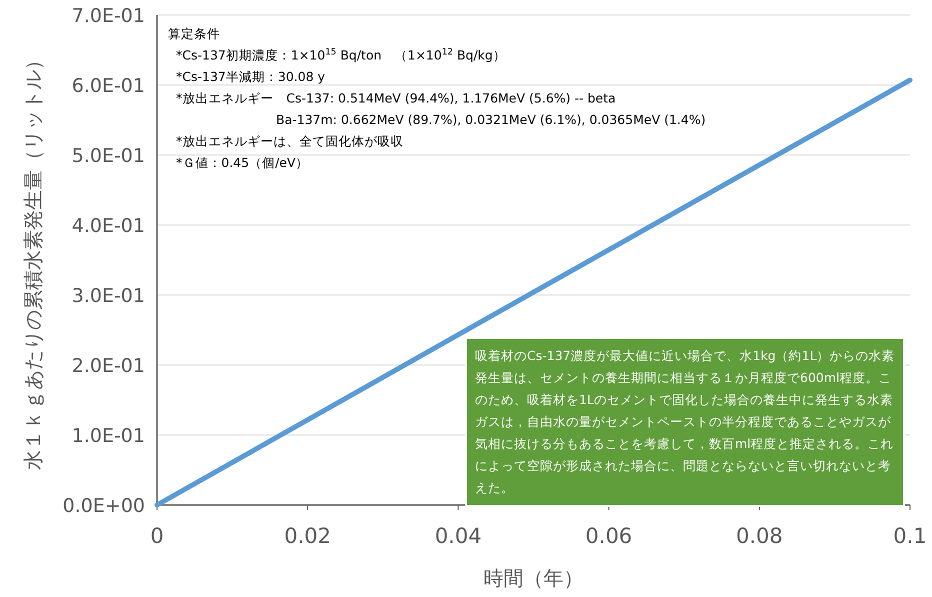  Describe the element at coordinates (108, 86) in the screenshot. I see `y-tick-label: 6.0E-01` at that location.